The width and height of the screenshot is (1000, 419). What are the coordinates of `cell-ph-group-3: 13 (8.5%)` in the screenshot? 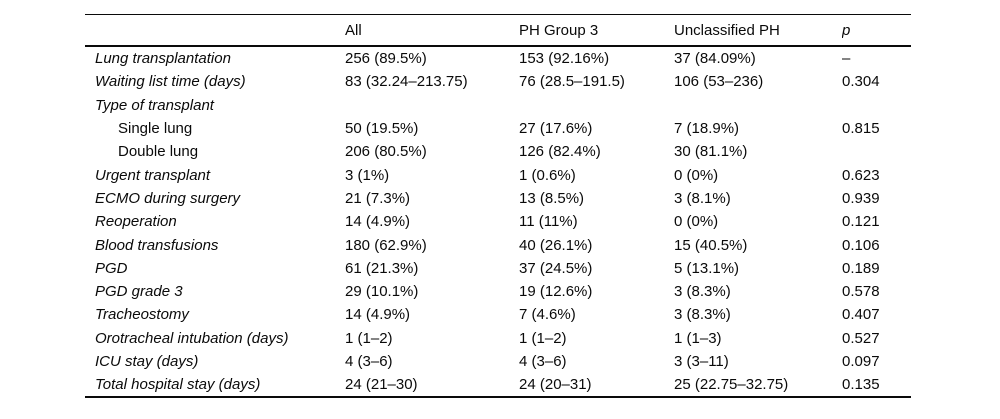 It's located at (552, 198).